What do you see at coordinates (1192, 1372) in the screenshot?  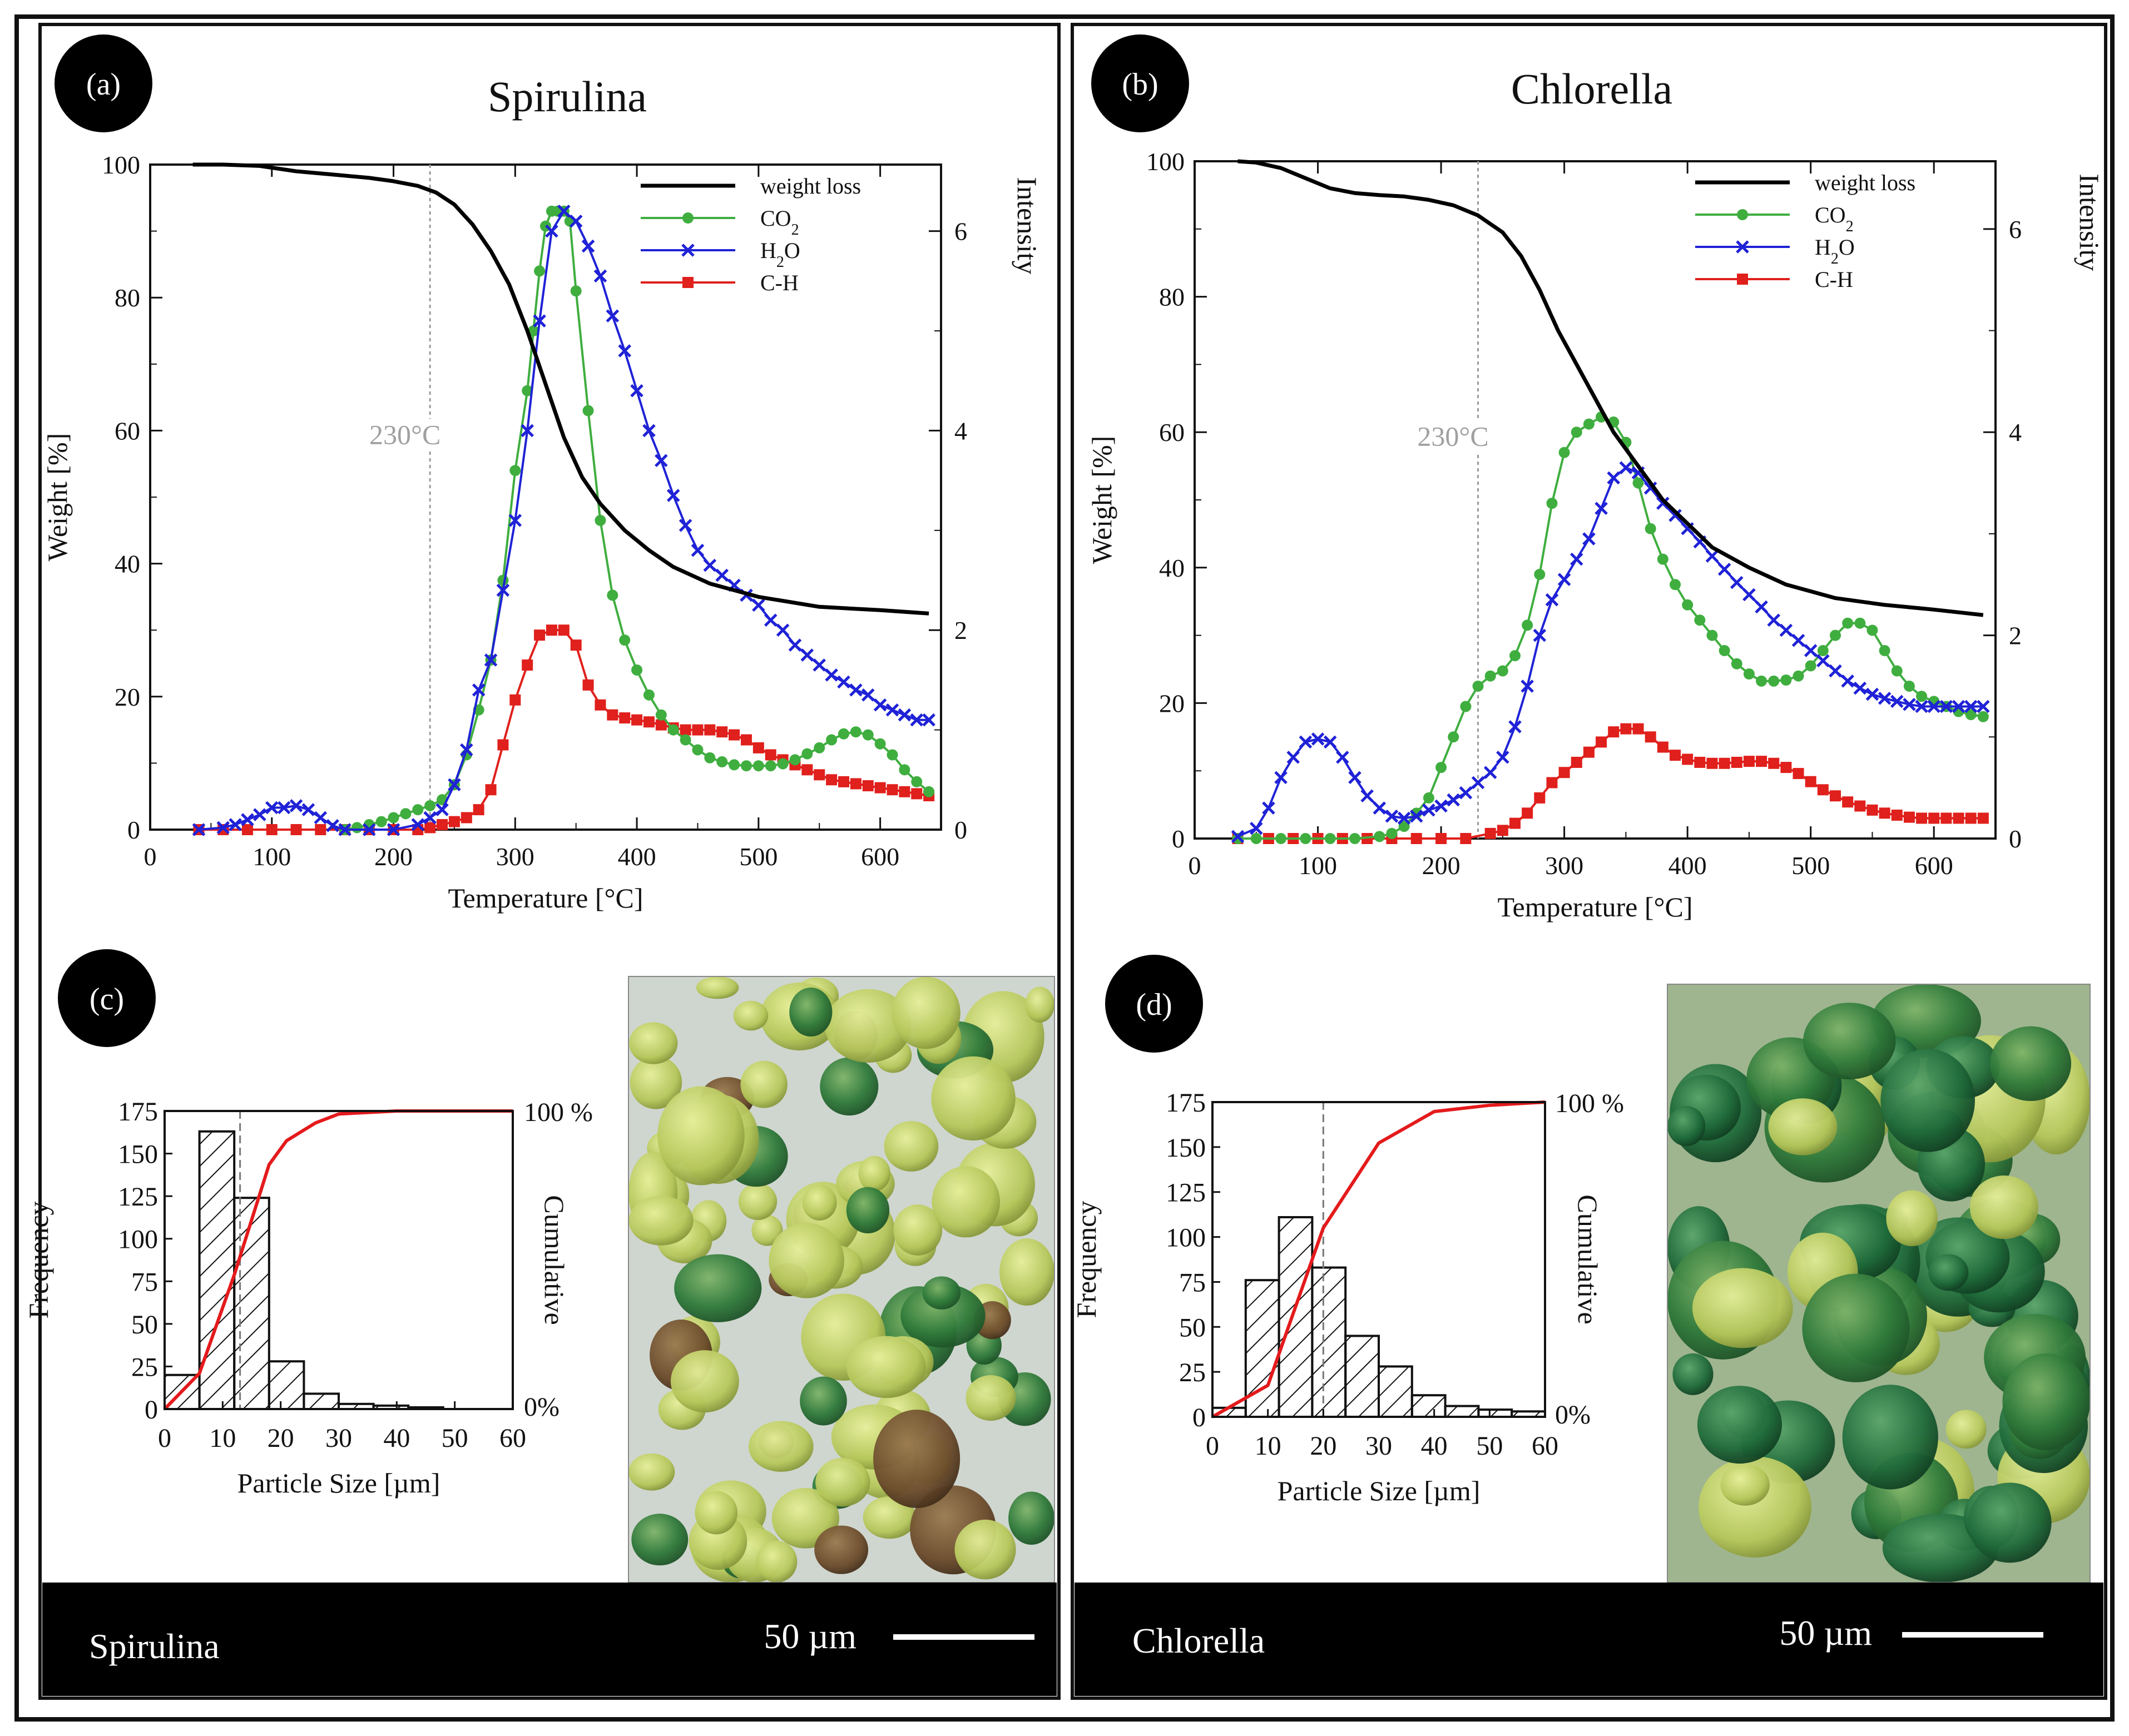 I see `y-tick-label: 25` at bounding box center [1192, 1372].